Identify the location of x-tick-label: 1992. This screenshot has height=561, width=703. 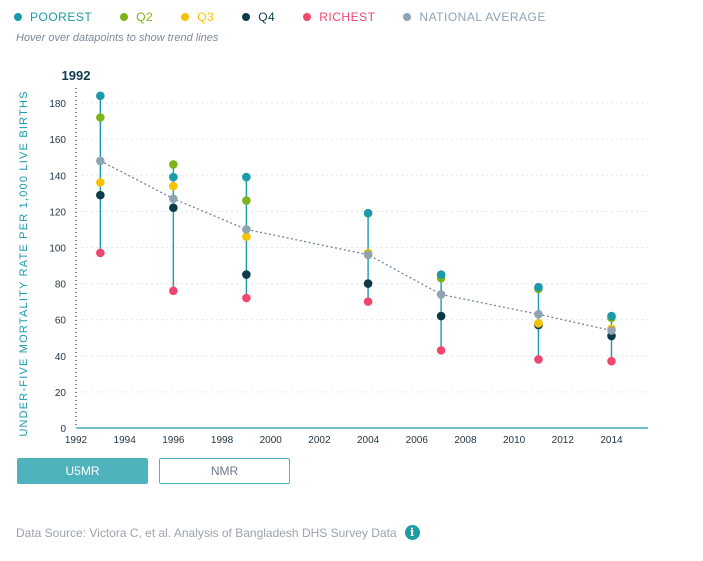
(76, 440).